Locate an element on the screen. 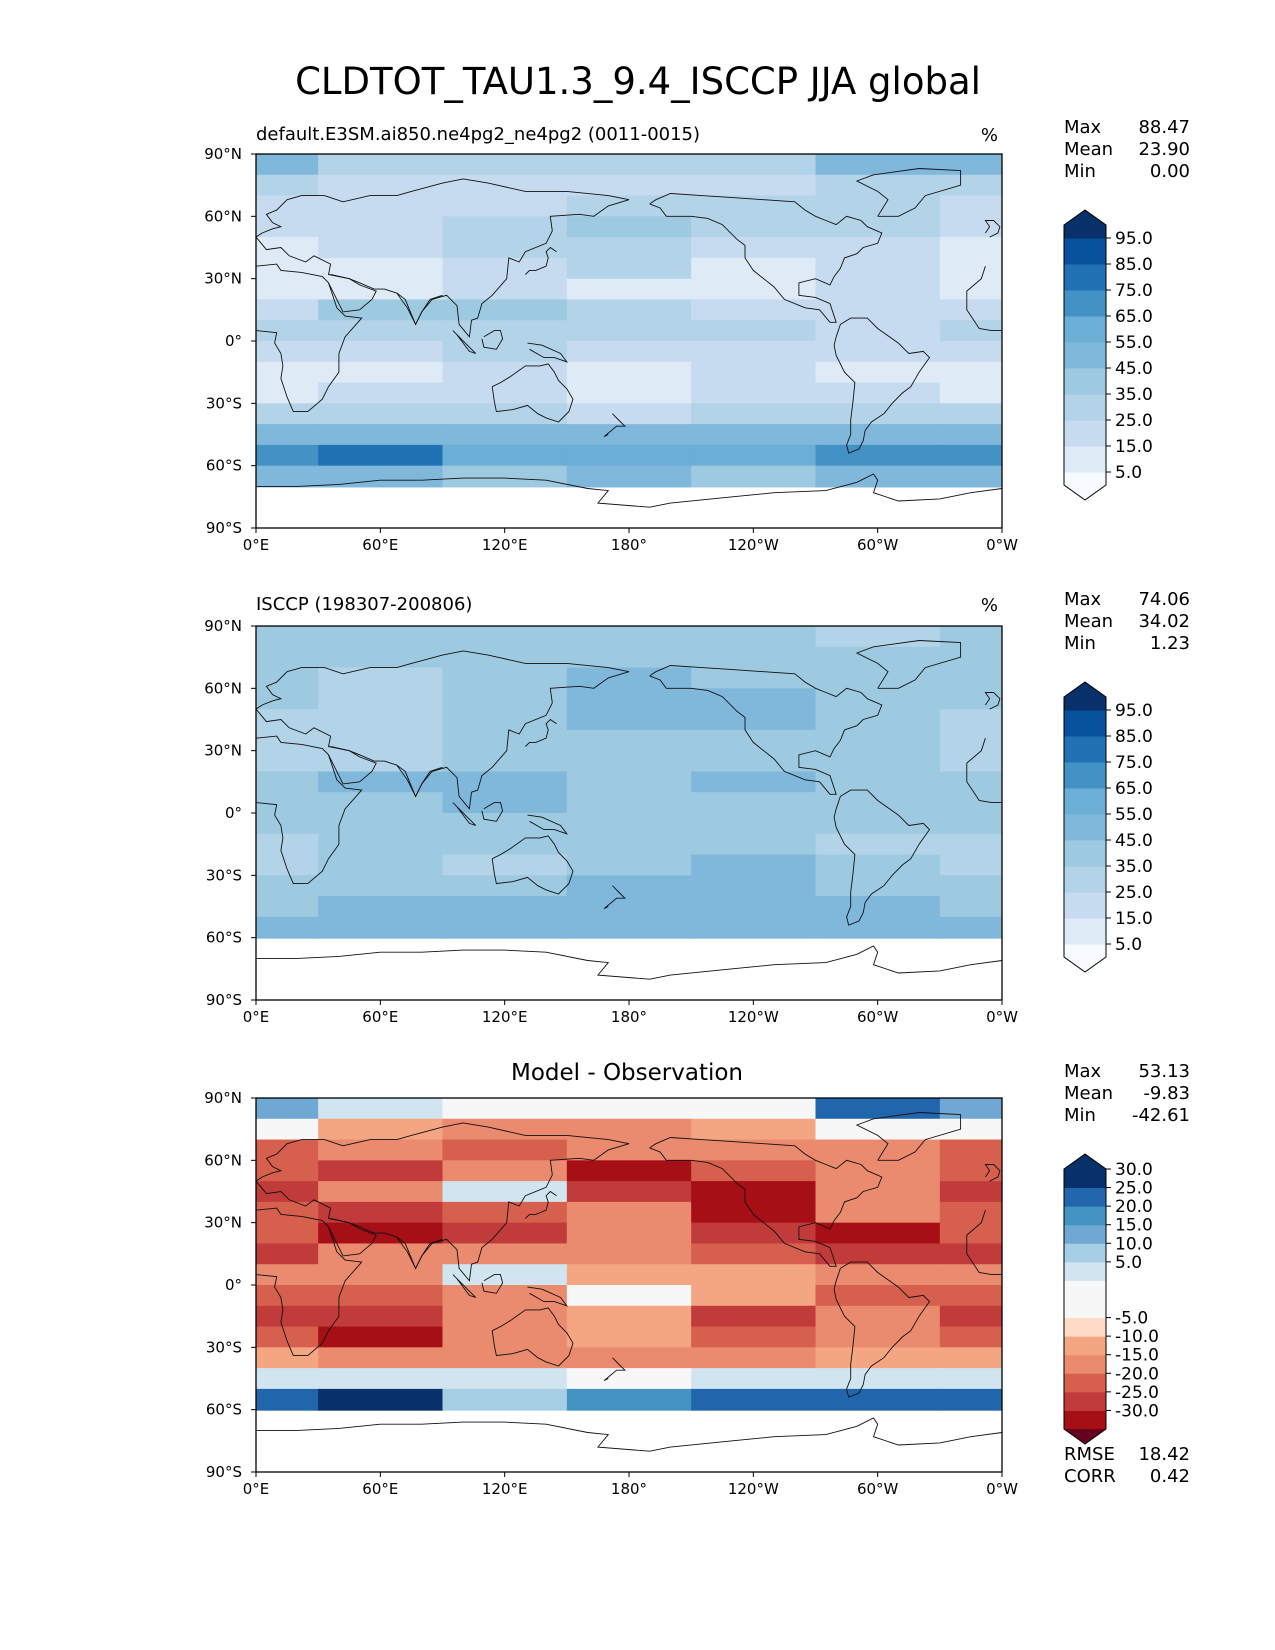  colorbar-tick-label: 35.0 is located at coordinates (1134, 867).